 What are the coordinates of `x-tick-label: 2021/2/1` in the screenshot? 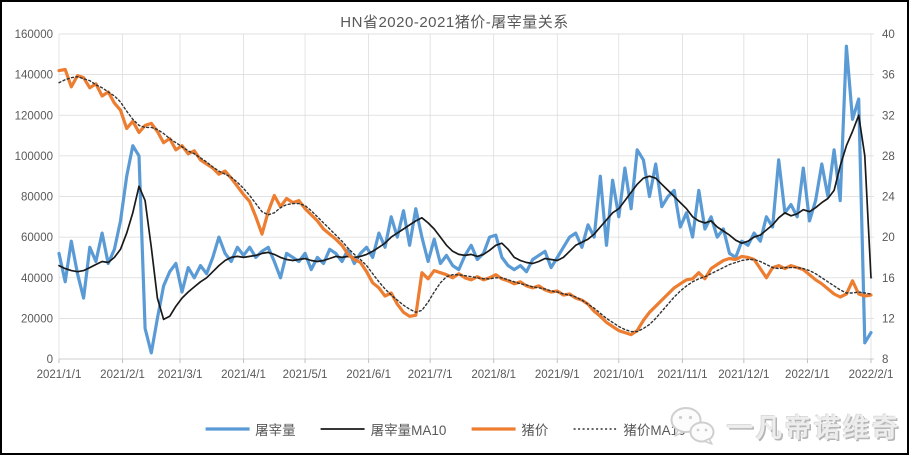 It's located at (122, 375).